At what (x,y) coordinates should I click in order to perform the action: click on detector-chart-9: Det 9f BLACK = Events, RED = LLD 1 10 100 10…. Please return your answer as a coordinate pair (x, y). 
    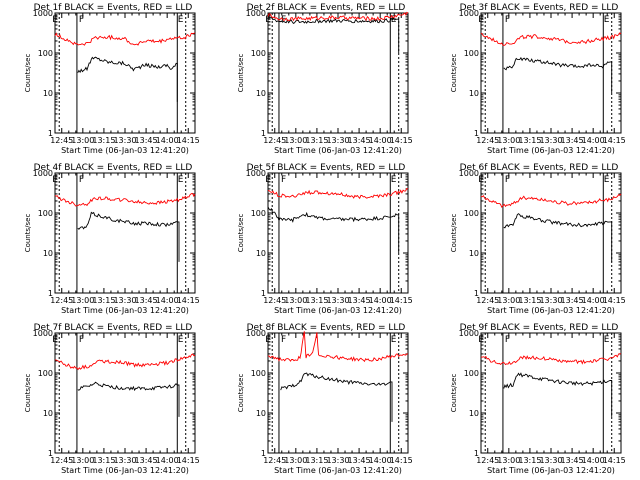
    Looking at the image, I should click on (538, 399).